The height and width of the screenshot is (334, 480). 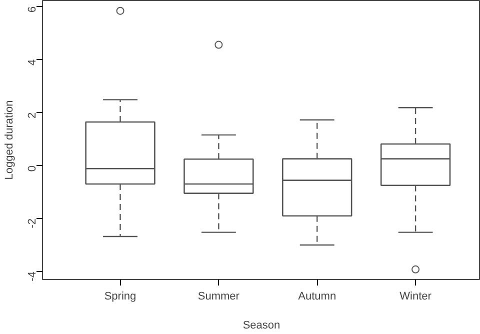 What do you see at coordinates (261, 326) in the screenshot?
I see `x-axis-title: Season` at bounding box center [261, 326].